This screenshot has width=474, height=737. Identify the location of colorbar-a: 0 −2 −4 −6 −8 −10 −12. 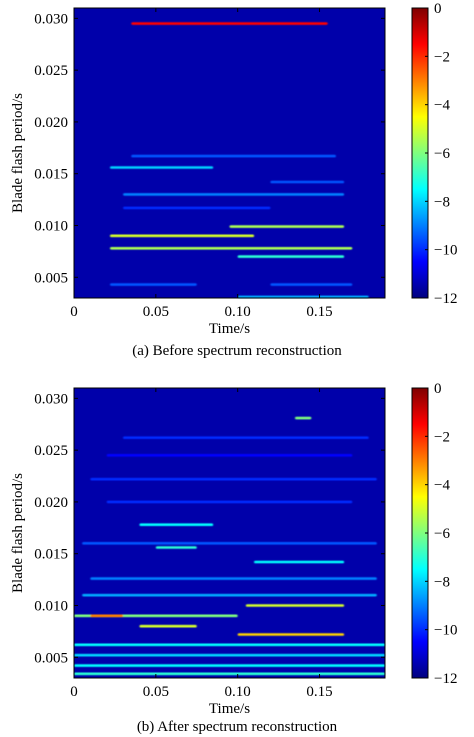
(434, 154).